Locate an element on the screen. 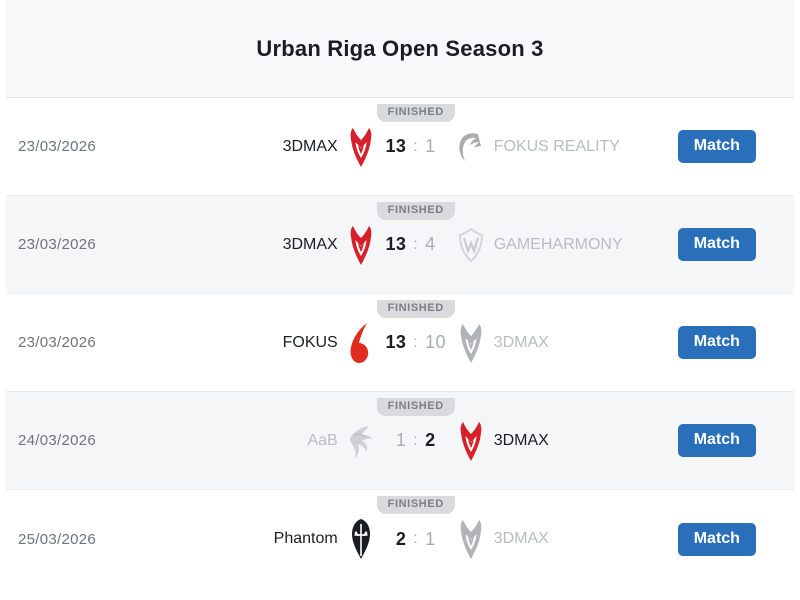 This screenshot has height=600, width=800. teams-container: 3DMAX 13 : 4 is located at coordinates (416, 245).